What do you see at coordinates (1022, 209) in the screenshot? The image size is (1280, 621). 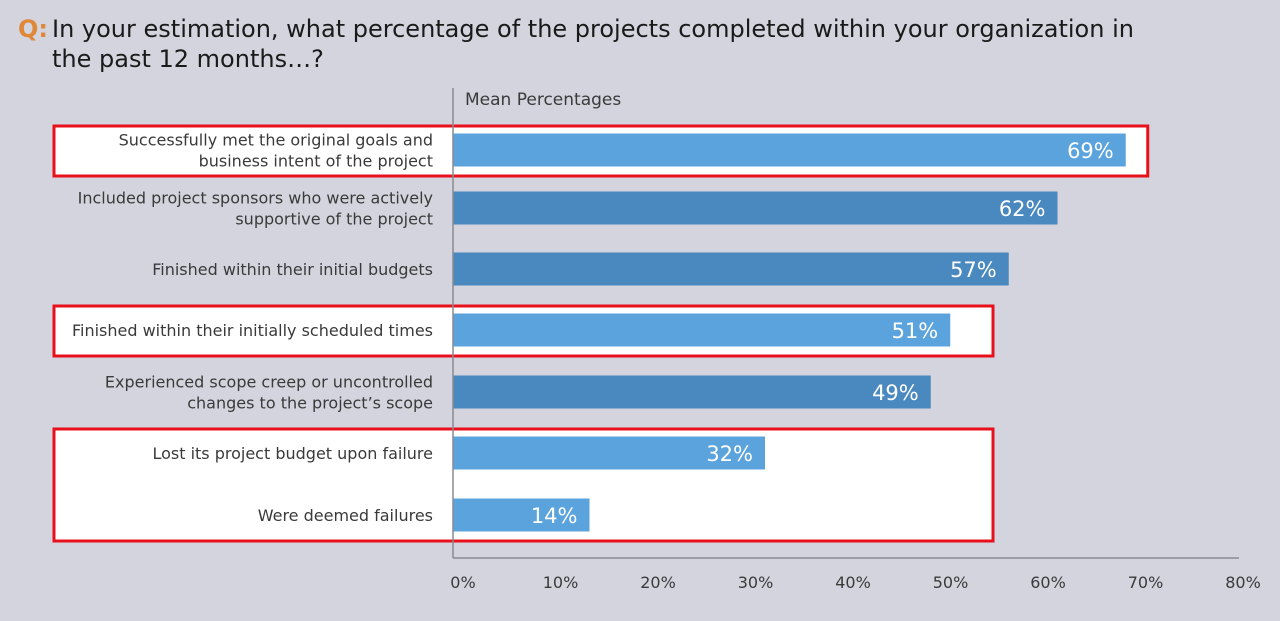 I see `bar-value-label: 62%` at bounding box center [1022, 209].